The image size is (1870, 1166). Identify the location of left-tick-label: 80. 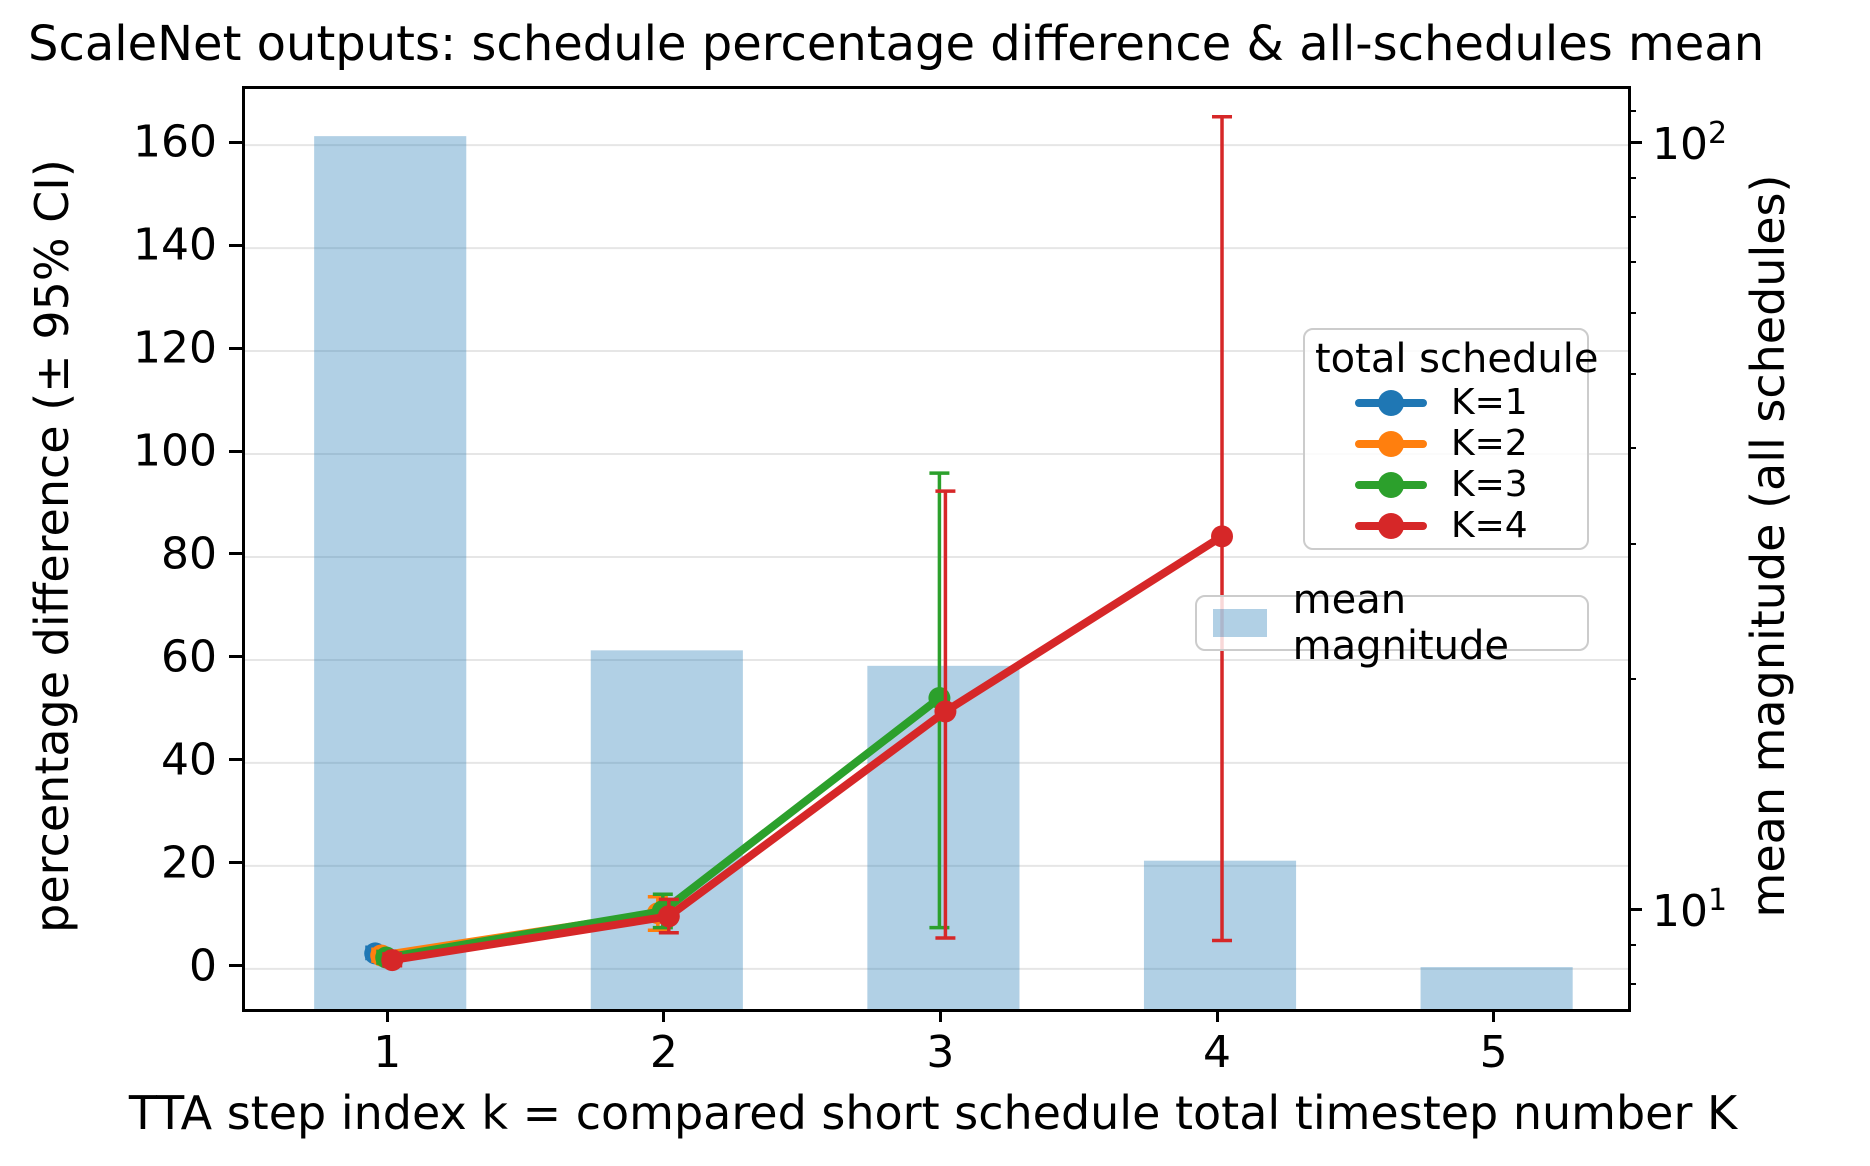
(189, 554).